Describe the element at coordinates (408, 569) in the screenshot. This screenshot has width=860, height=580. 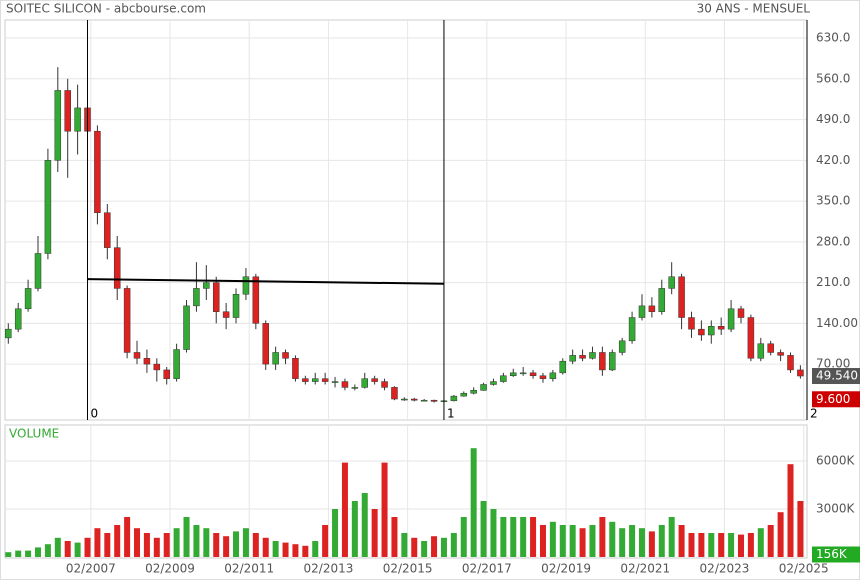
I see `x-tick-label: 02/2015` at that location.